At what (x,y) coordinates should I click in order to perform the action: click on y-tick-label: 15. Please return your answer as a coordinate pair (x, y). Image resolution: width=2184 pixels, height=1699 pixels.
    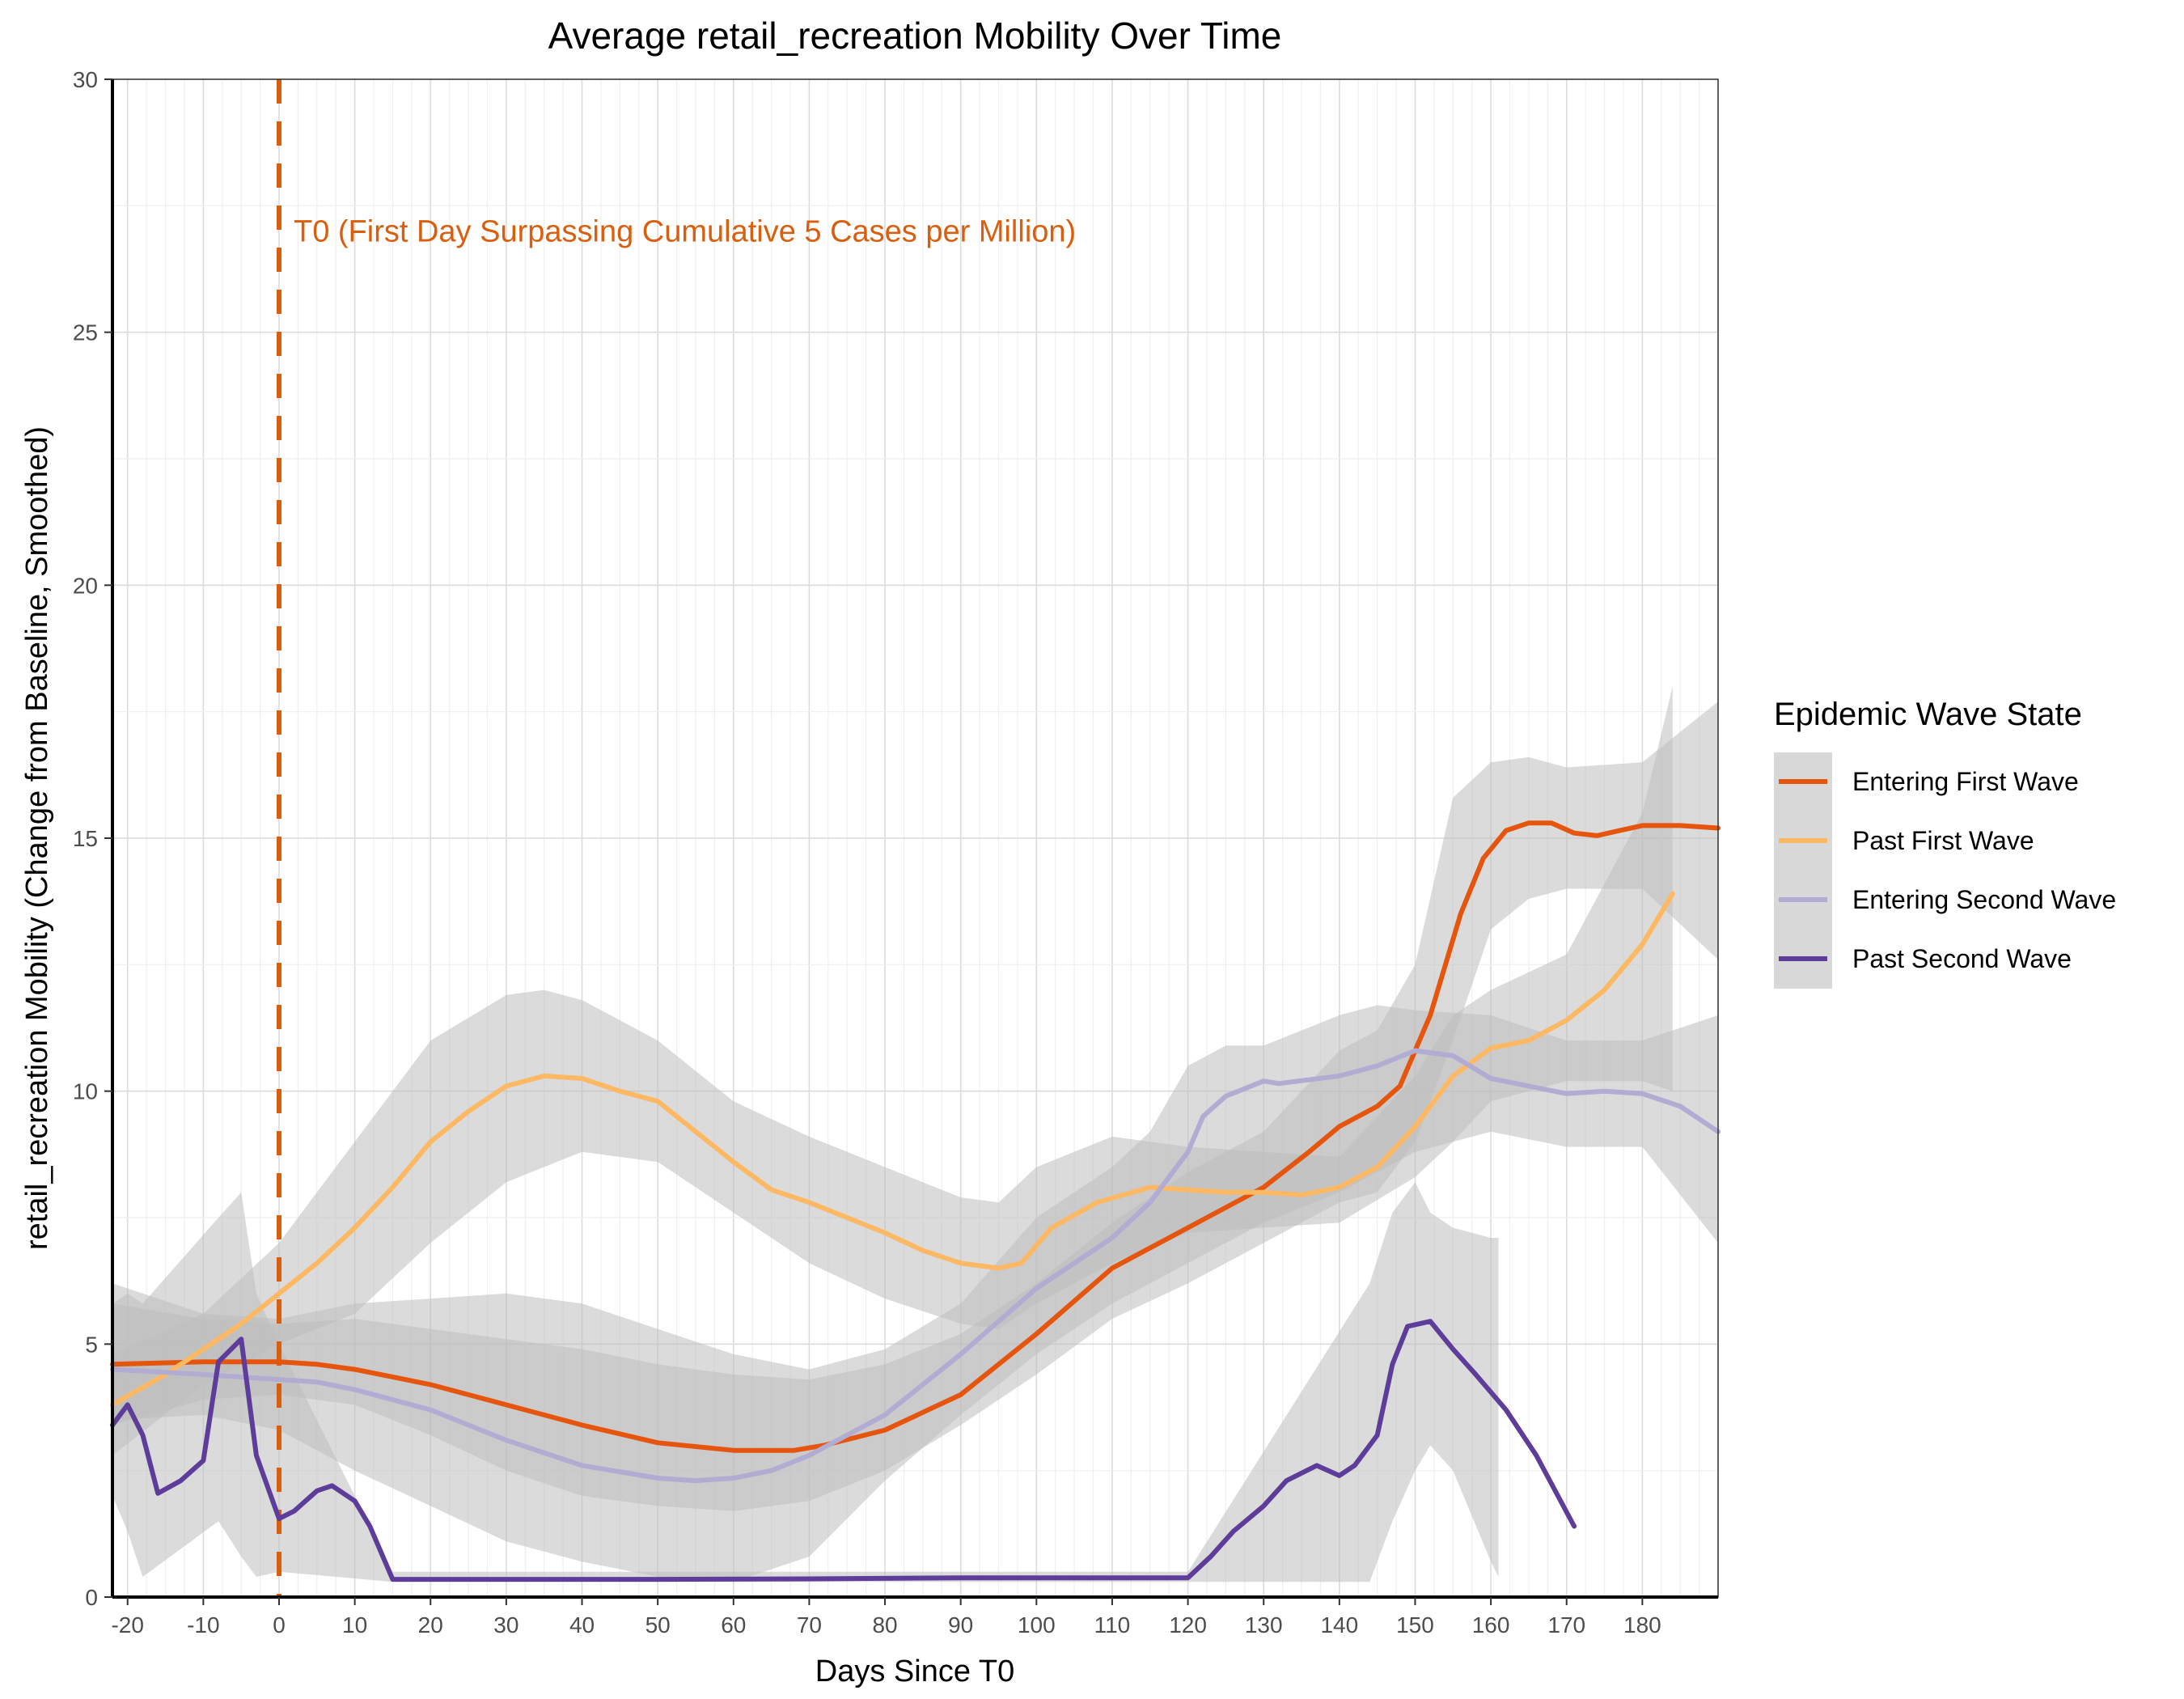
    Looking at the image, I should click on (85, 838).